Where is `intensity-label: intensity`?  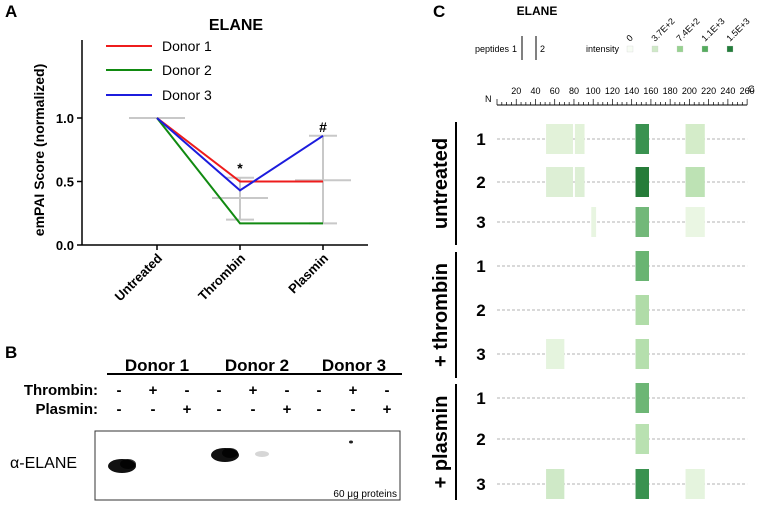 intensity-label: intensity is located at coordinates (603, 49).